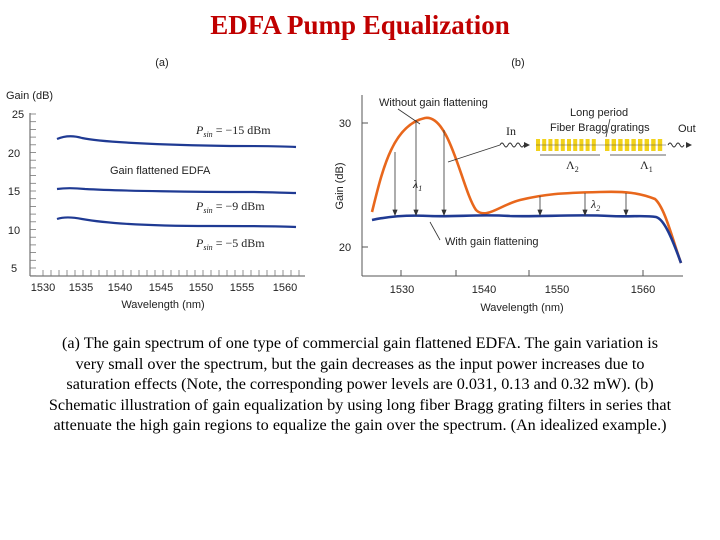  I want to click on without-flattening-label: Without gain flattening, so click(433, 103).